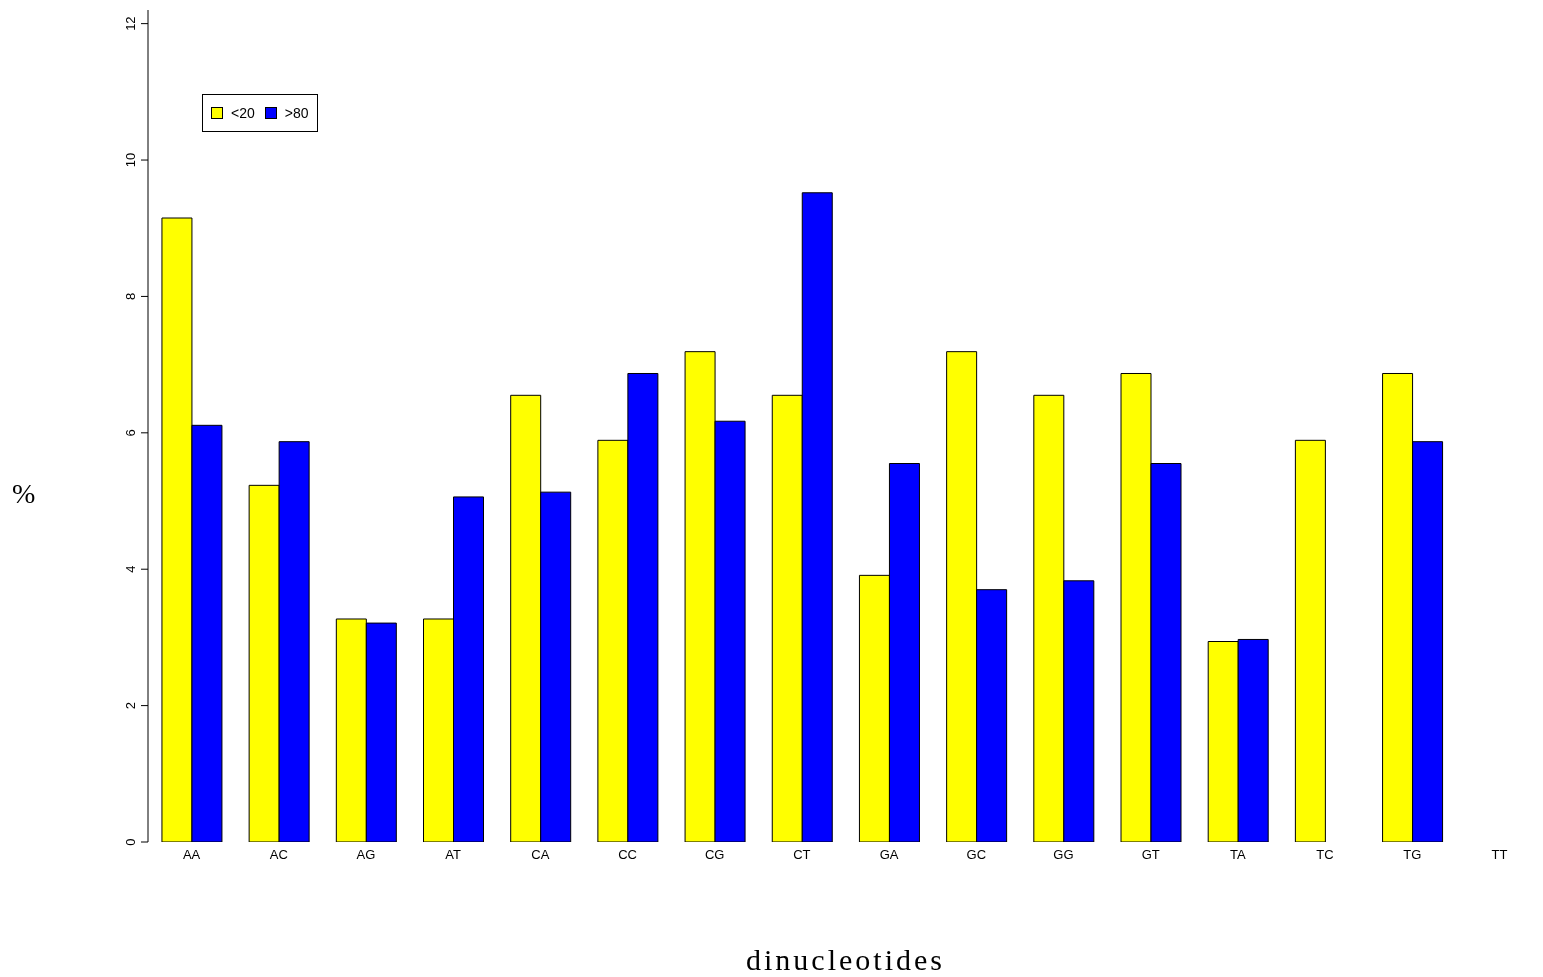  Describe the element at coordinates (1150, 855) in the screenshot. I see `x-tick-label: GT` at that location.